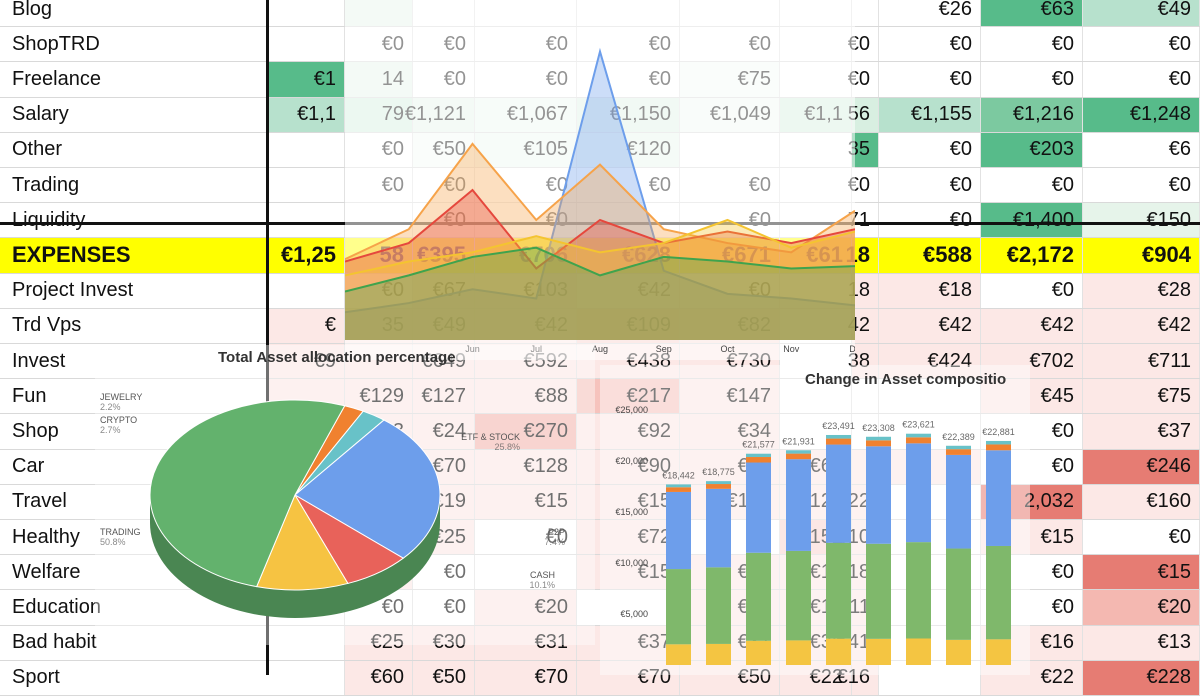  What do you see at coordinates (56, 606) in the screenshot?
I see `row-label: Education` at bounding box center [56, 606].